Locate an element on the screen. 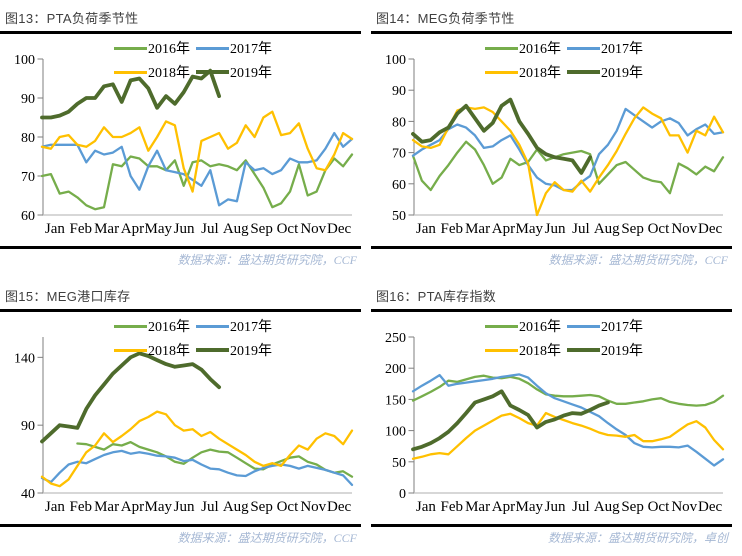  legend-label: 2019年 is located at coordinates (251, 73).